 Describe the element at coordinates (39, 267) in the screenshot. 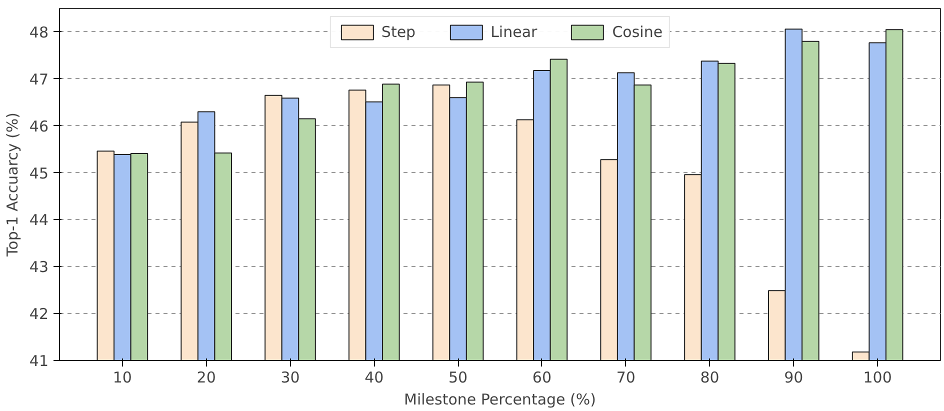

I see `y-tick-label: 43` at that location.